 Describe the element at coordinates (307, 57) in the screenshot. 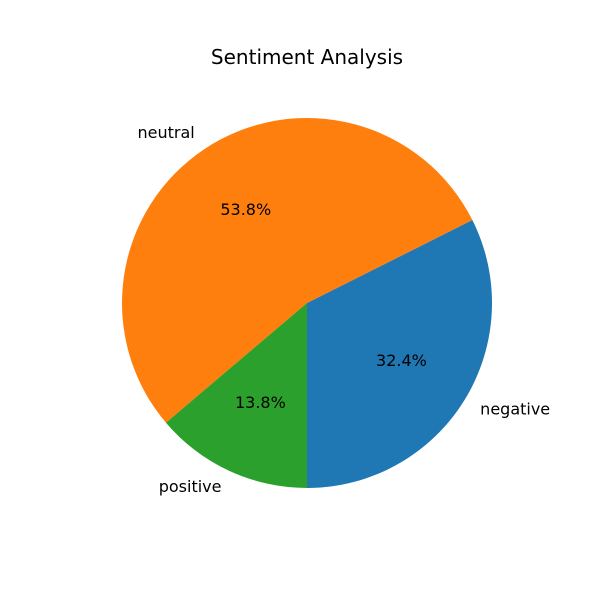

I see `chart-title: Sentiment Analysis` at that location.